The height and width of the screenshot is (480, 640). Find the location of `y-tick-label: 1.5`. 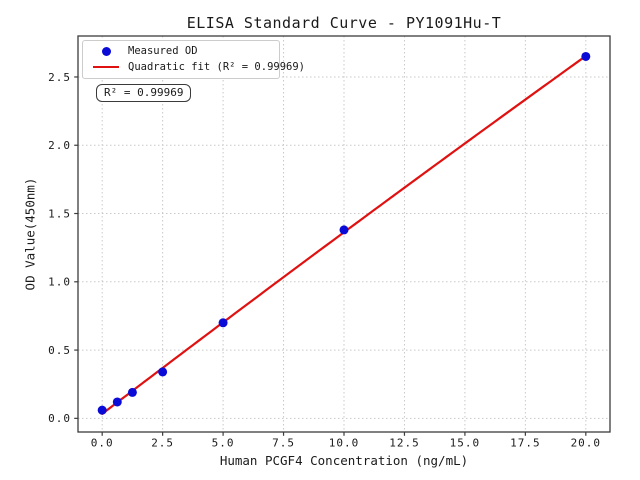

y-tick-label: 1.5 is located at coordinates (59, 213).